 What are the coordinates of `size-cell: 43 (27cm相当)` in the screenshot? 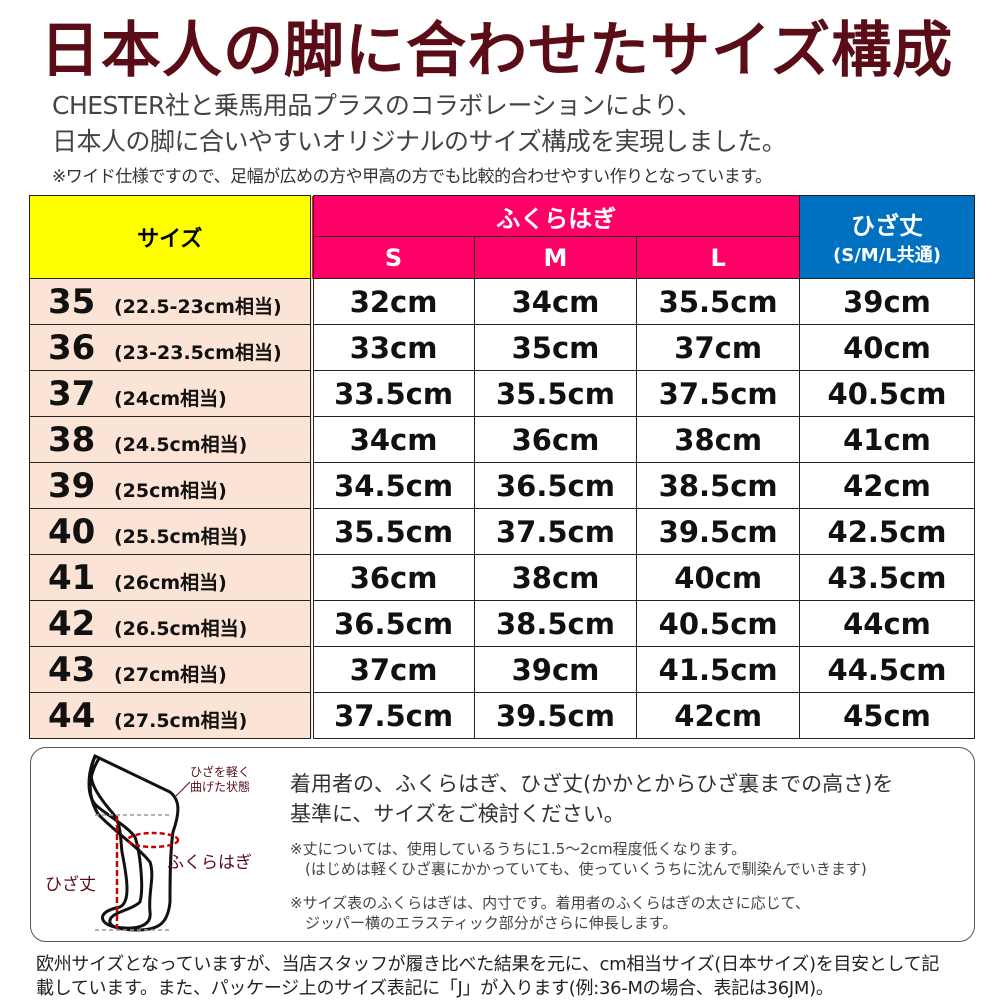 It's located at (171, 669).